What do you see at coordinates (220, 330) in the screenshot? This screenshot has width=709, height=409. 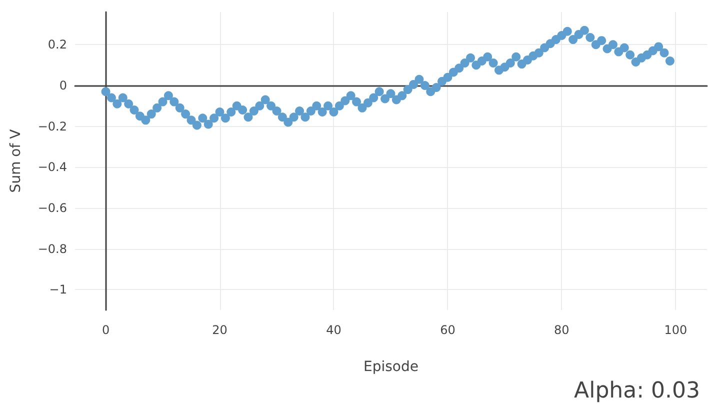 I see `x-tick-label: 20` at bounding box center [220, 330].